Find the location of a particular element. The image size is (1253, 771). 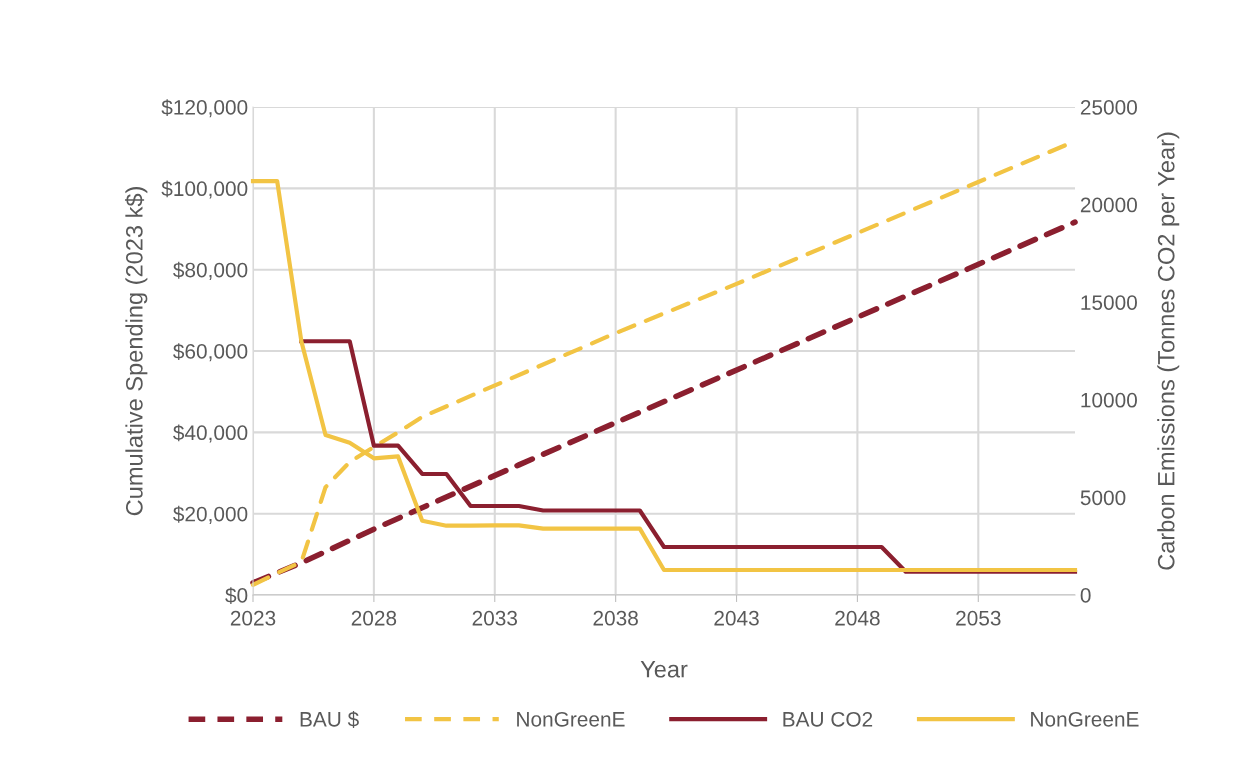

x-tick-label: 2038 is located at coordinates (615, 618).